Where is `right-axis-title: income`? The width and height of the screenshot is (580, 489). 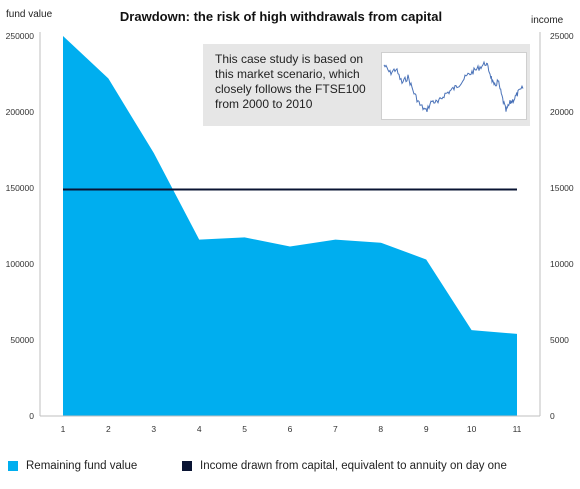 right-axis-title: income is located at coordinates (547, 20).